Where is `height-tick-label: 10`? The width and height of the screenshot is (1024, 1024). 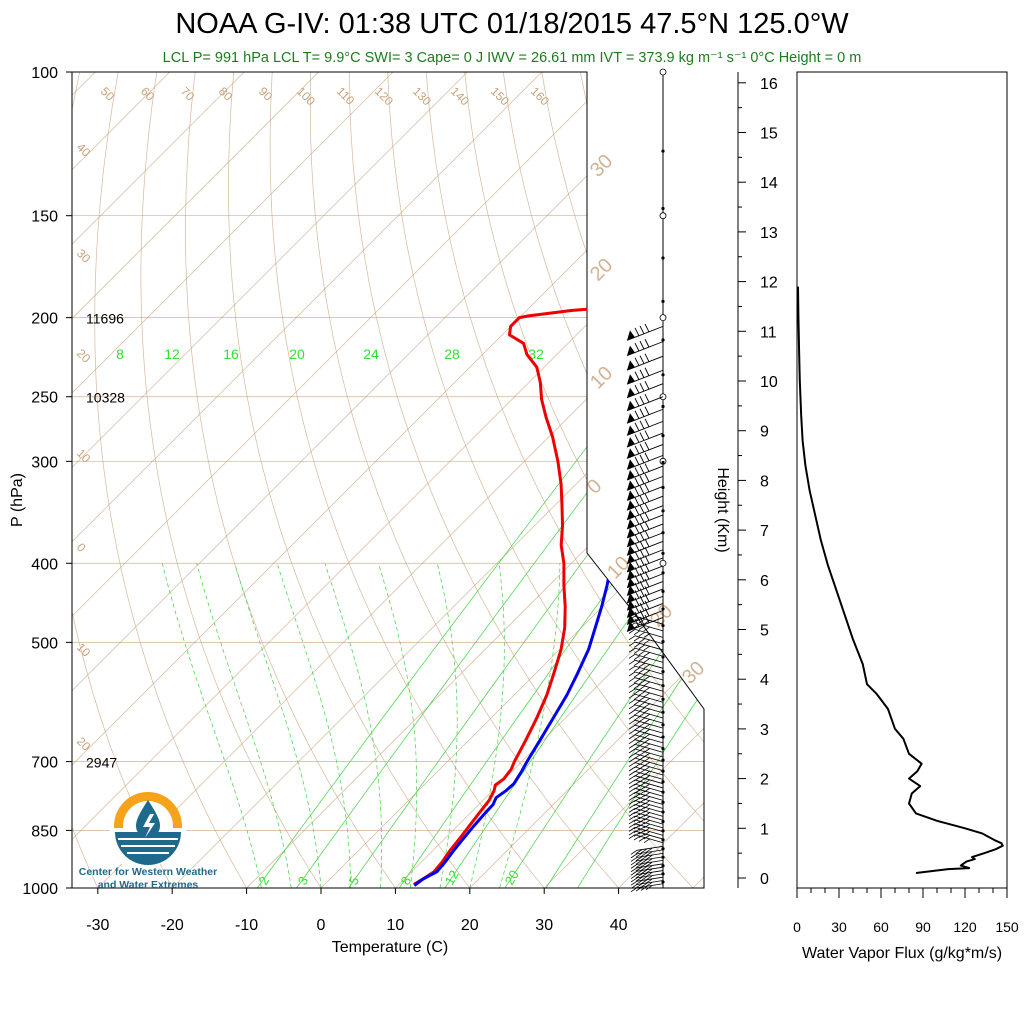 height-tick-label: 10 is located at coordinates (769, 382).